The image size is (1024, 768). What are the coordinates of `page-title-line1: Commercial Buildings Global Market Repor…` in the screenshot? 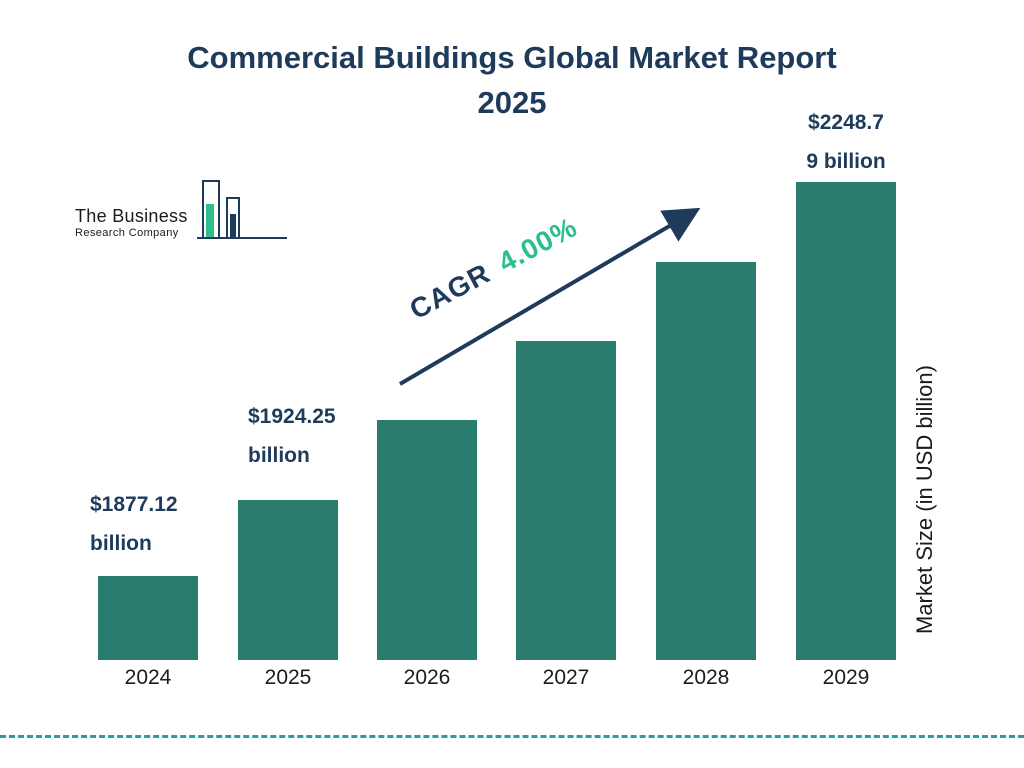 It's located at (512, 57).